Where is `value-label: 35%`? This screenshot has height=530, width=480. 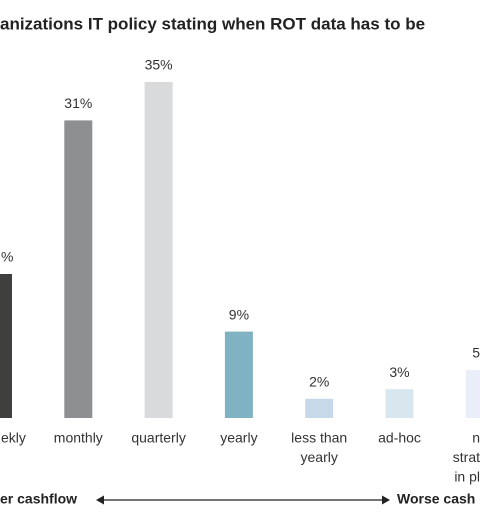 value-label: 35% is located at coordinates (159, 65).